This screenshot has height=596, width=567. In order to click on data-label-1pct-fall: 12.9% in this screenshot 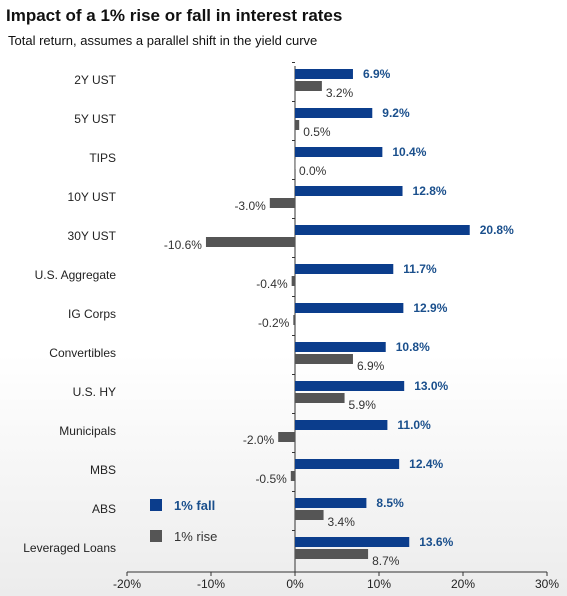, I will do `click(430, 308)`.